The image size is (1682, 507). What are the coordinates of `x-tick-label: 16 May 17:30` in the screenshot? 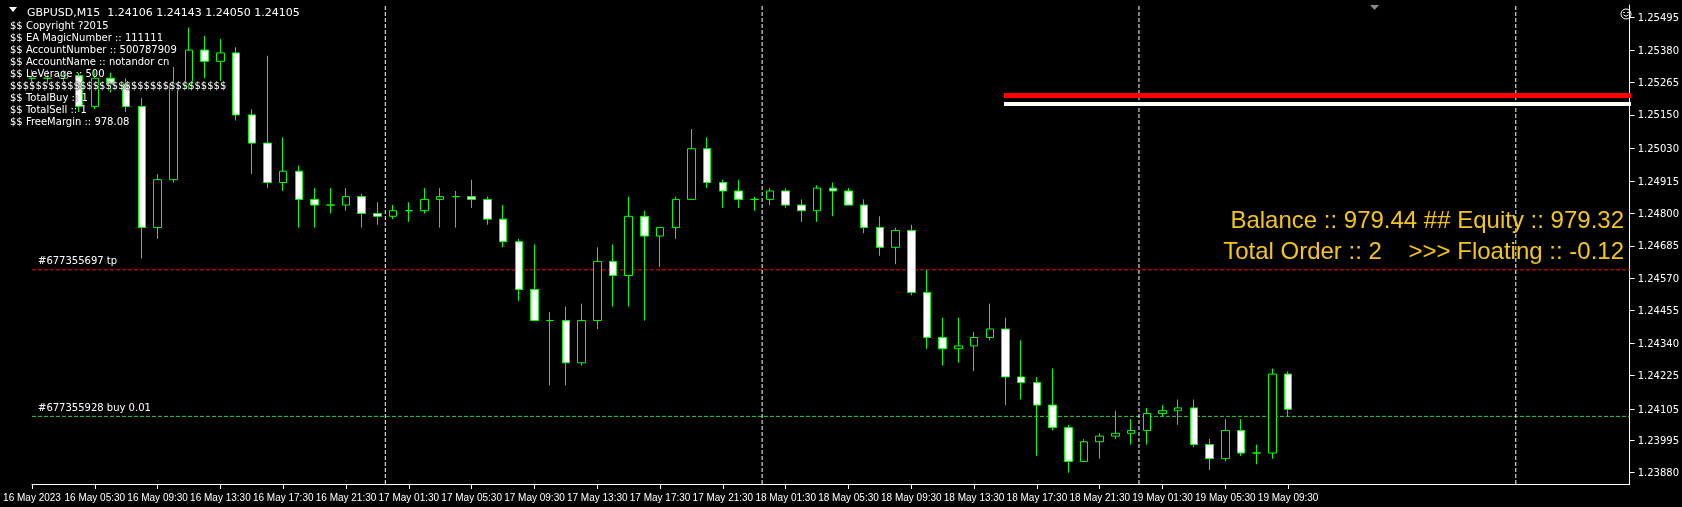 It's located at (283, 497).